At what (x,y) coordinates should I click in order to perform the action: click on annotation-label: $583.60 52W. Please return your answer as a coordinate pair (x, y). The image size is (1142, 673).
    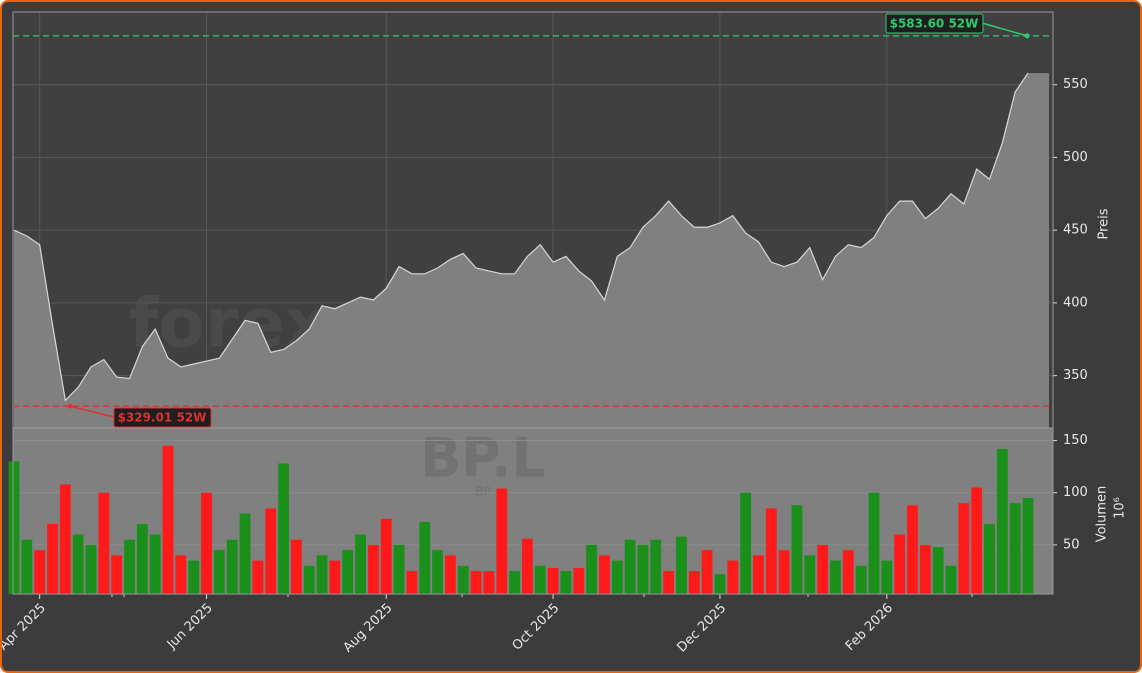
    Looking at the image, I should click on (934, 24).